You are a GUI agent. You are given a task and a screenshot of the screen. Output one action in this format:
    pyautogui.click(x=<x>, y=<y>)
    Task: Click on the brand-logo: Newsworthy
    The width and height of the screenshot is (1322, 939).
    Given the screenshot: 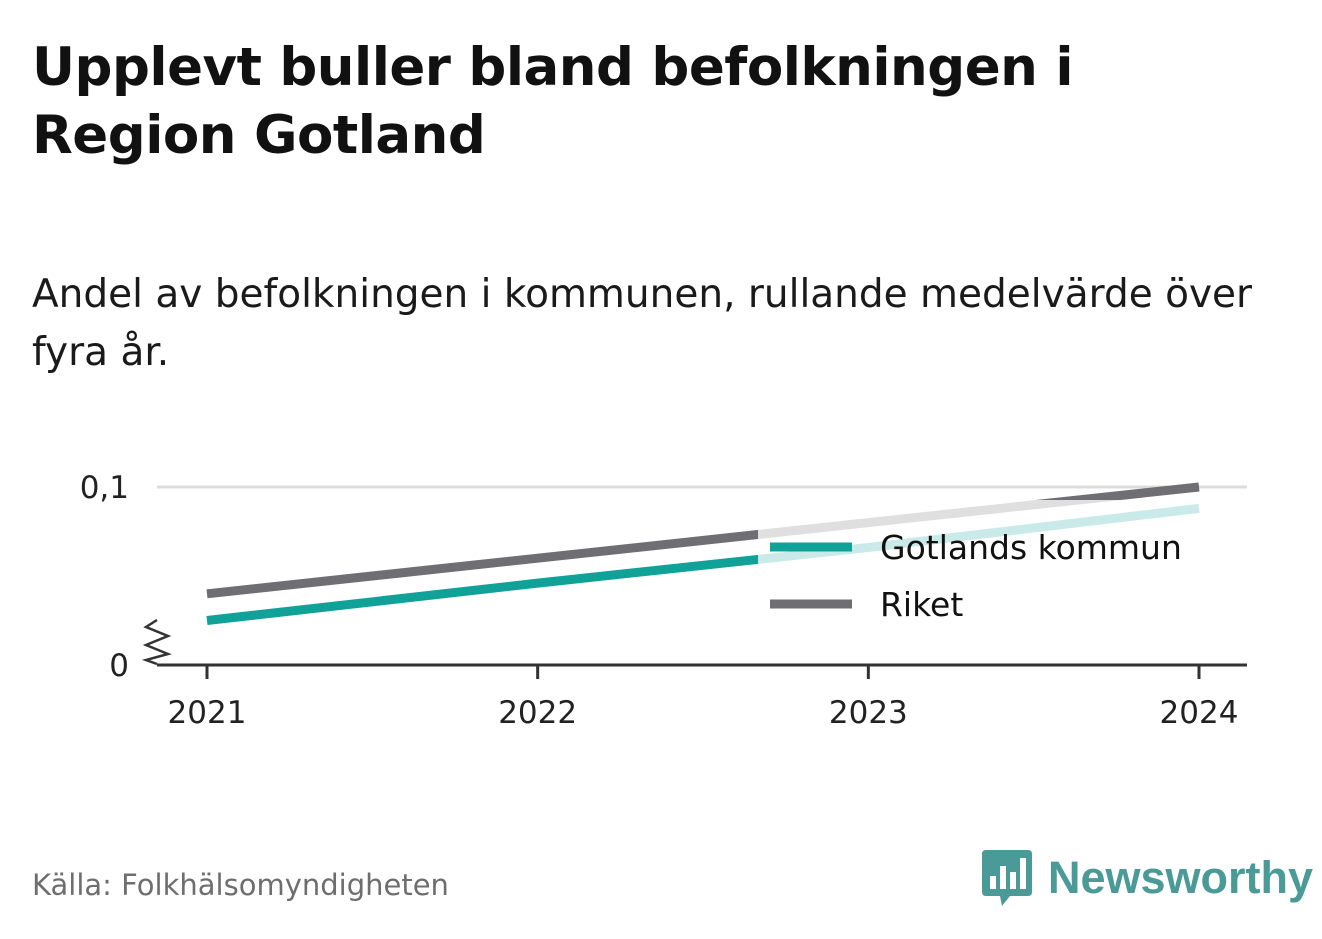 What is the action you would take?
    pyautogui.click(x=1146, y=878)
    